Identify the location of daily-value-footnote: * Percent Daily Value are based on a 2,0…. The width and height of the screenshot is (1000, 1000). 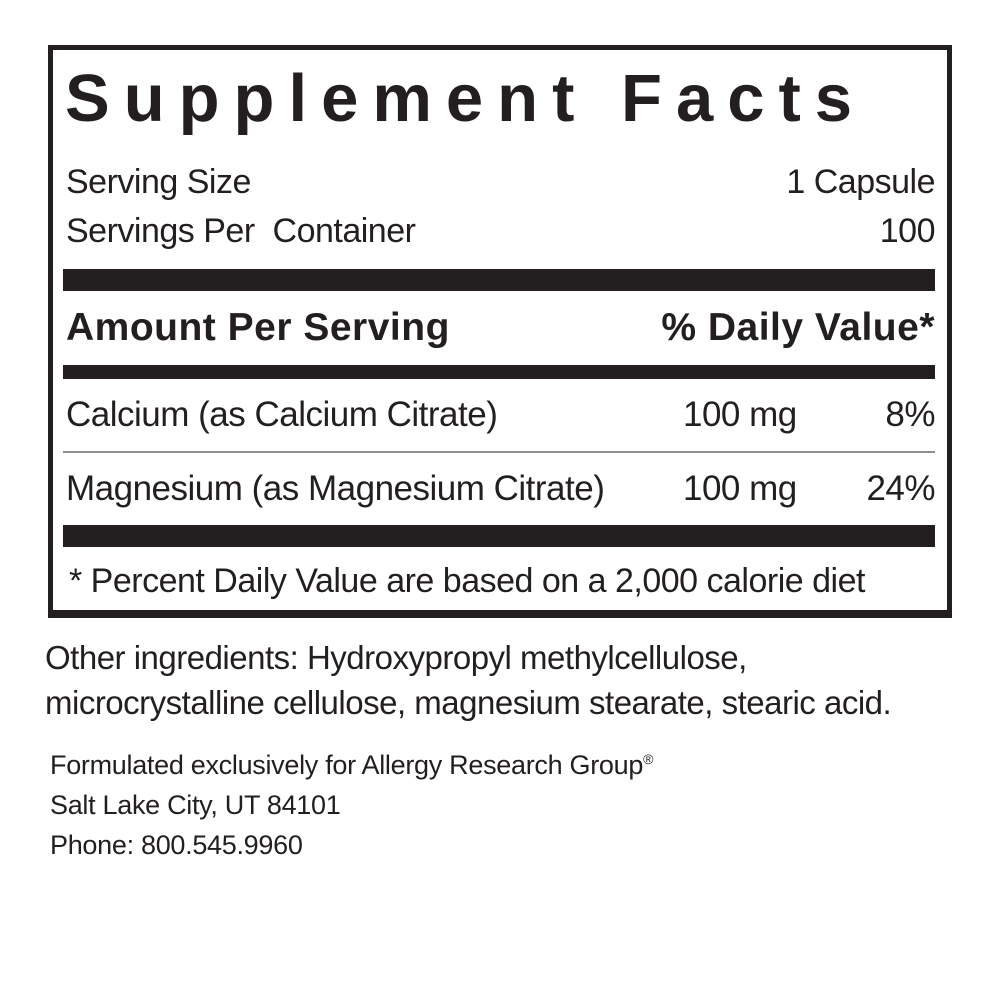
(467, 580).